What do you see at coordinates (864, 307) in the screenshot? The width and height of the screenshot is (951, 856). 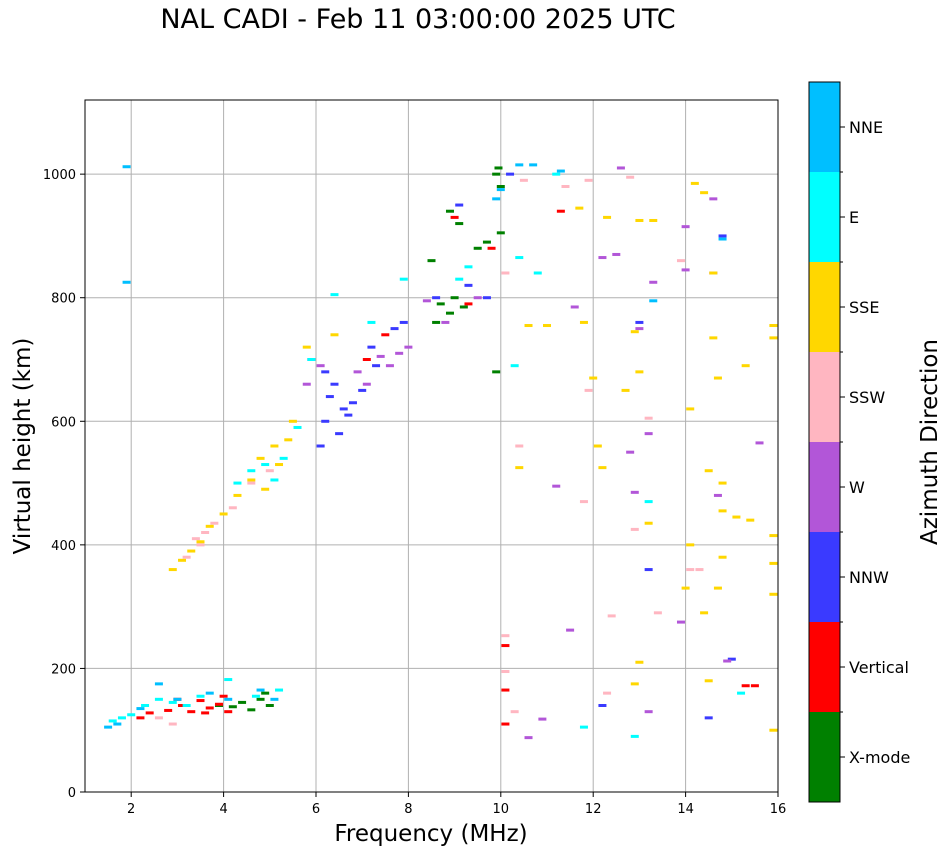 I see `colorbar-tick-label: SSE` at bounding box center [864, 307].